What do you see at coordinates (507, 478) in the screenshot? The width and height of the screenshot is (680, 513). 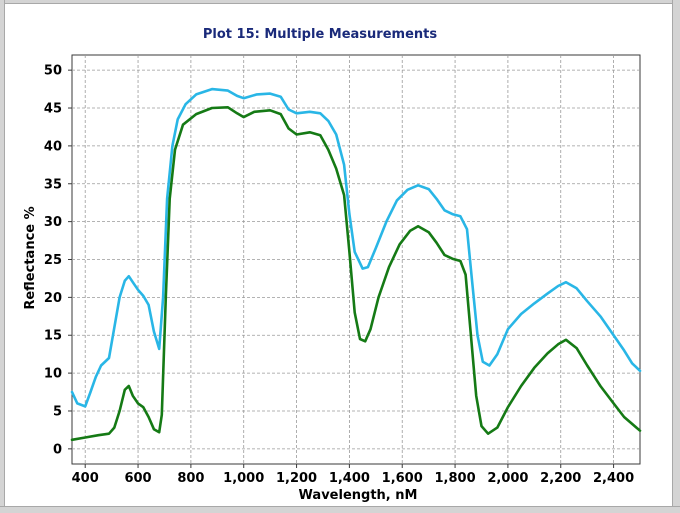 I see `x-tick-label: 2,000` at bounding box center [507, 478].